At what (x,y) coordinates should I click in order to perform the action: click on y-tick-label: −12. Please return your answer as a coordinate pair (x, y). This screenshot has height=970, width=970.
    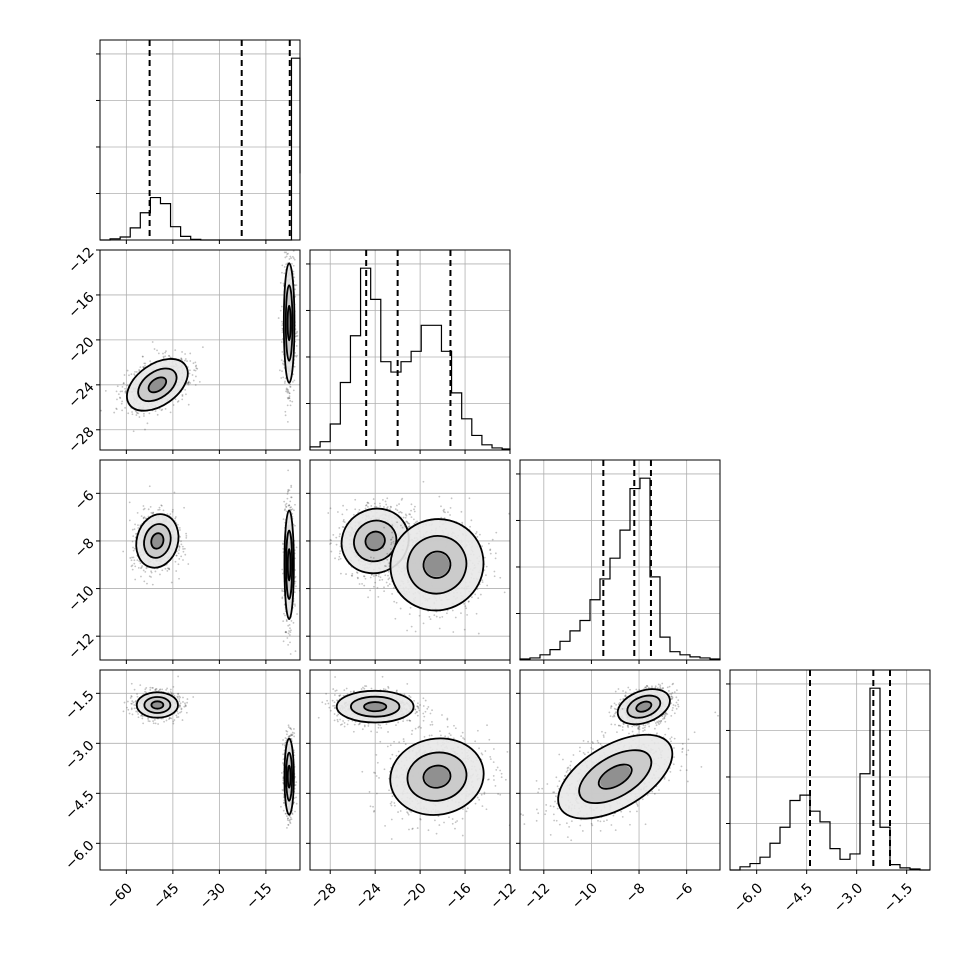
    Looking at the image, I should click on (81, 260).